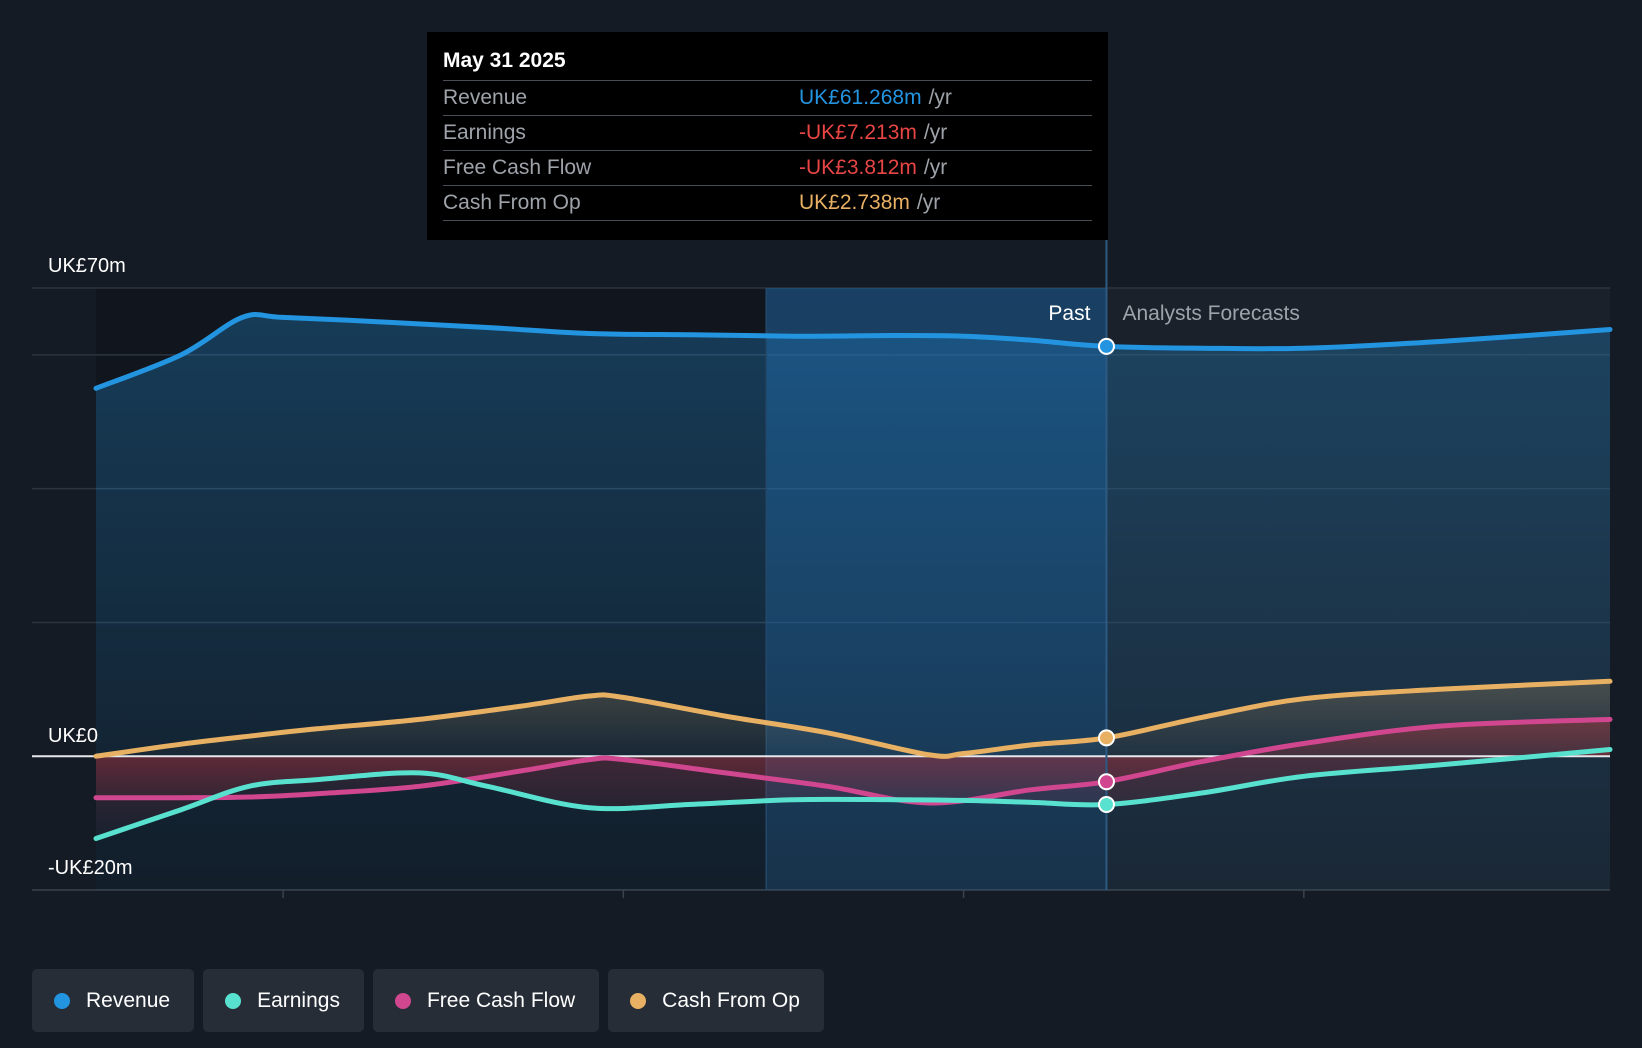 This screenshot has height=1048, width=1642. Describe the element at coordinates (517, 167) in the screenshot. I see `tooltip-label: Free Cash Flow` at that location.